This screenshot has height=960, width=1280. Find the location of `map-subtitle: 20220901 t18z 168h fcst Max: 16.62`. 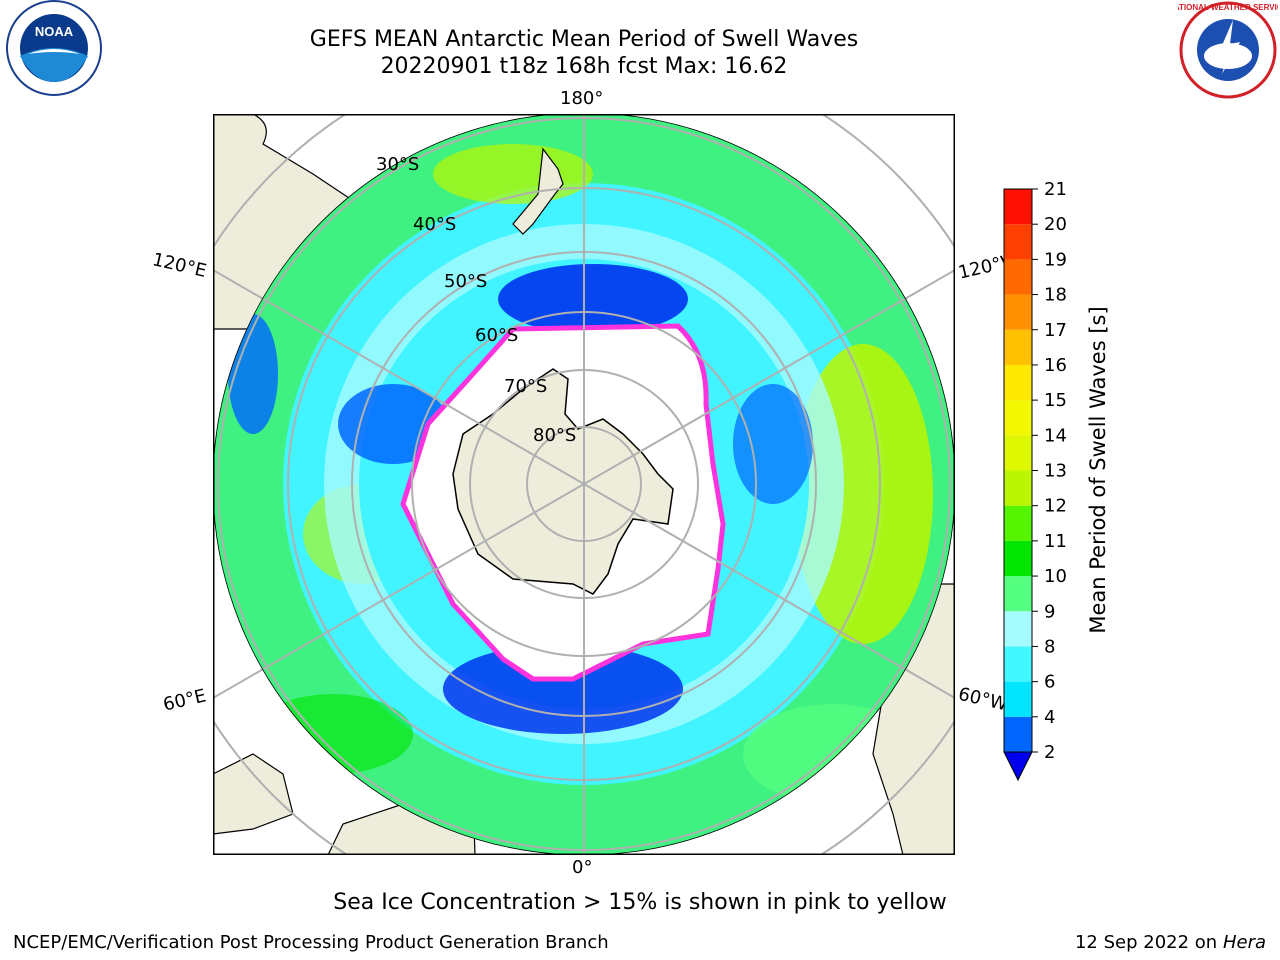

map-subtitle: 20220901 t18z 168h fcst Max: 16.62 is located at coordinates (584, 66).